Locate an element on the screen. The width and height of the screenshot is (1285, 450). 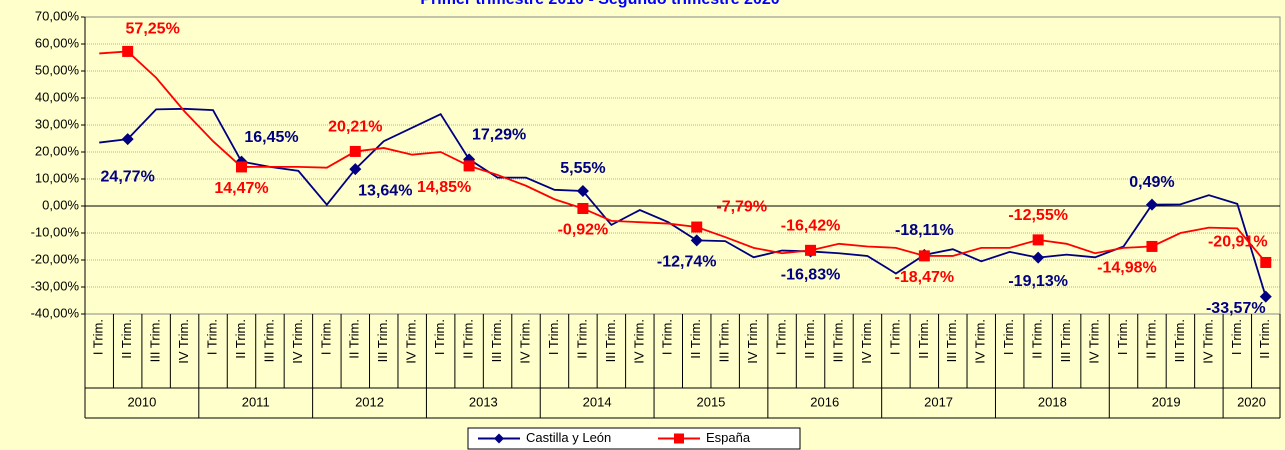
y-tick-label: 50,00% is located at coordinates (57, 69).